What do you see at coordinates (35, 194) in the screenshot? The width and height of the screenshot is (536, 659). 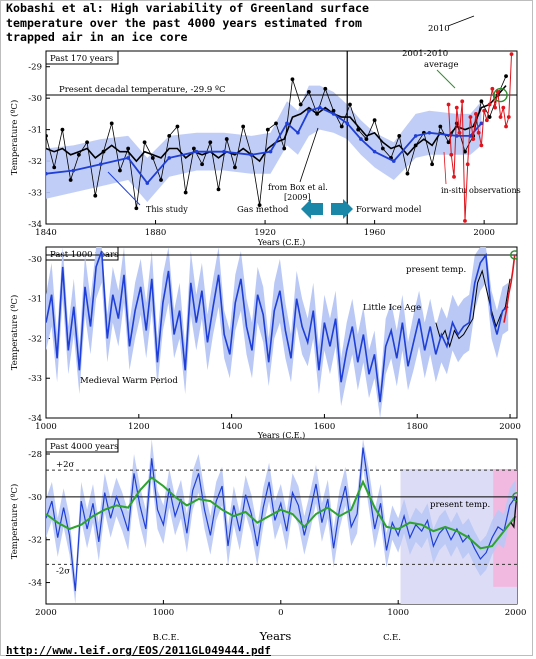 I see `panel1-y-tick-label: -33` at bounding box center [35, 194].